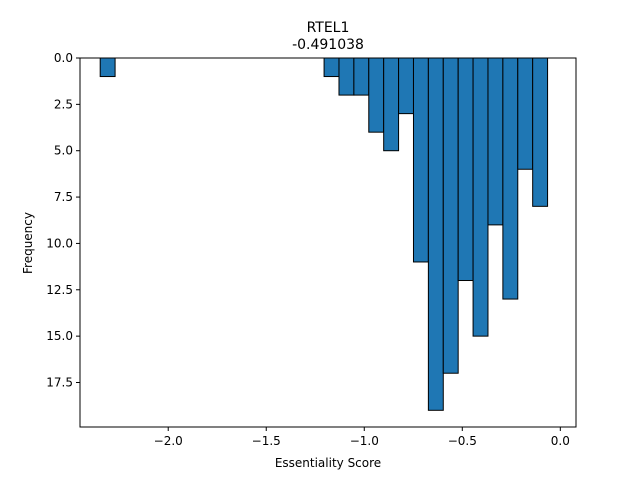 The height and width of the screenshot is (480, 640). Describe the element at coordinates (364, 441) in the screenshot. I see `x-tick-label: −1.0` at that location.